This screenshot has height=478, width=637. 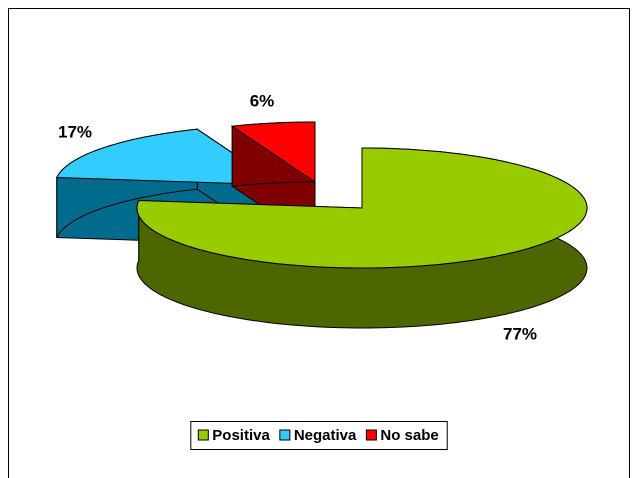 I want to click on legend-label: Positiva, so click(x=241, y=435).